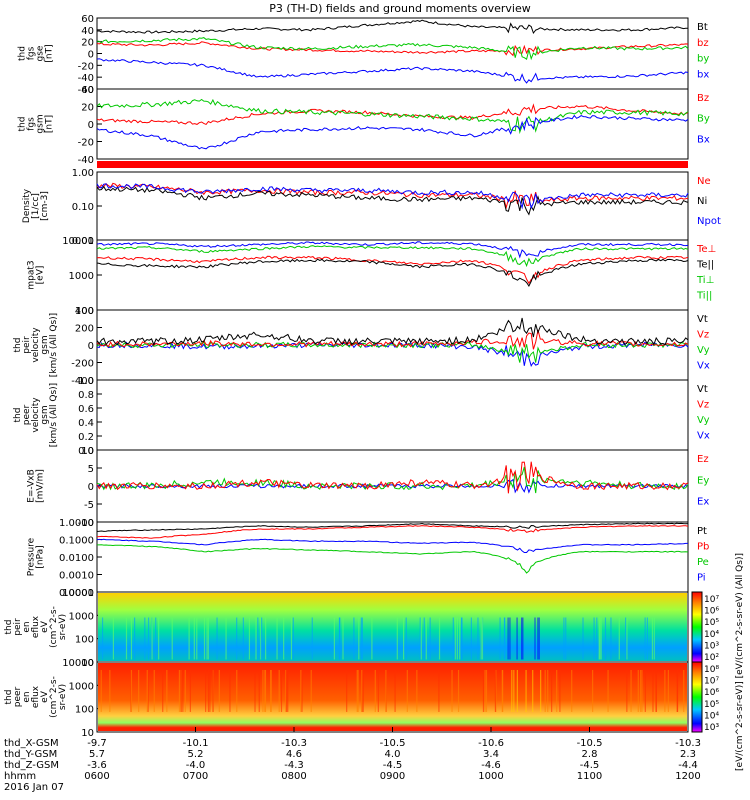  Describe the element at coordinates (76, 541) in the screenshot. I see `y-tick-label: 0.1000` at that location.